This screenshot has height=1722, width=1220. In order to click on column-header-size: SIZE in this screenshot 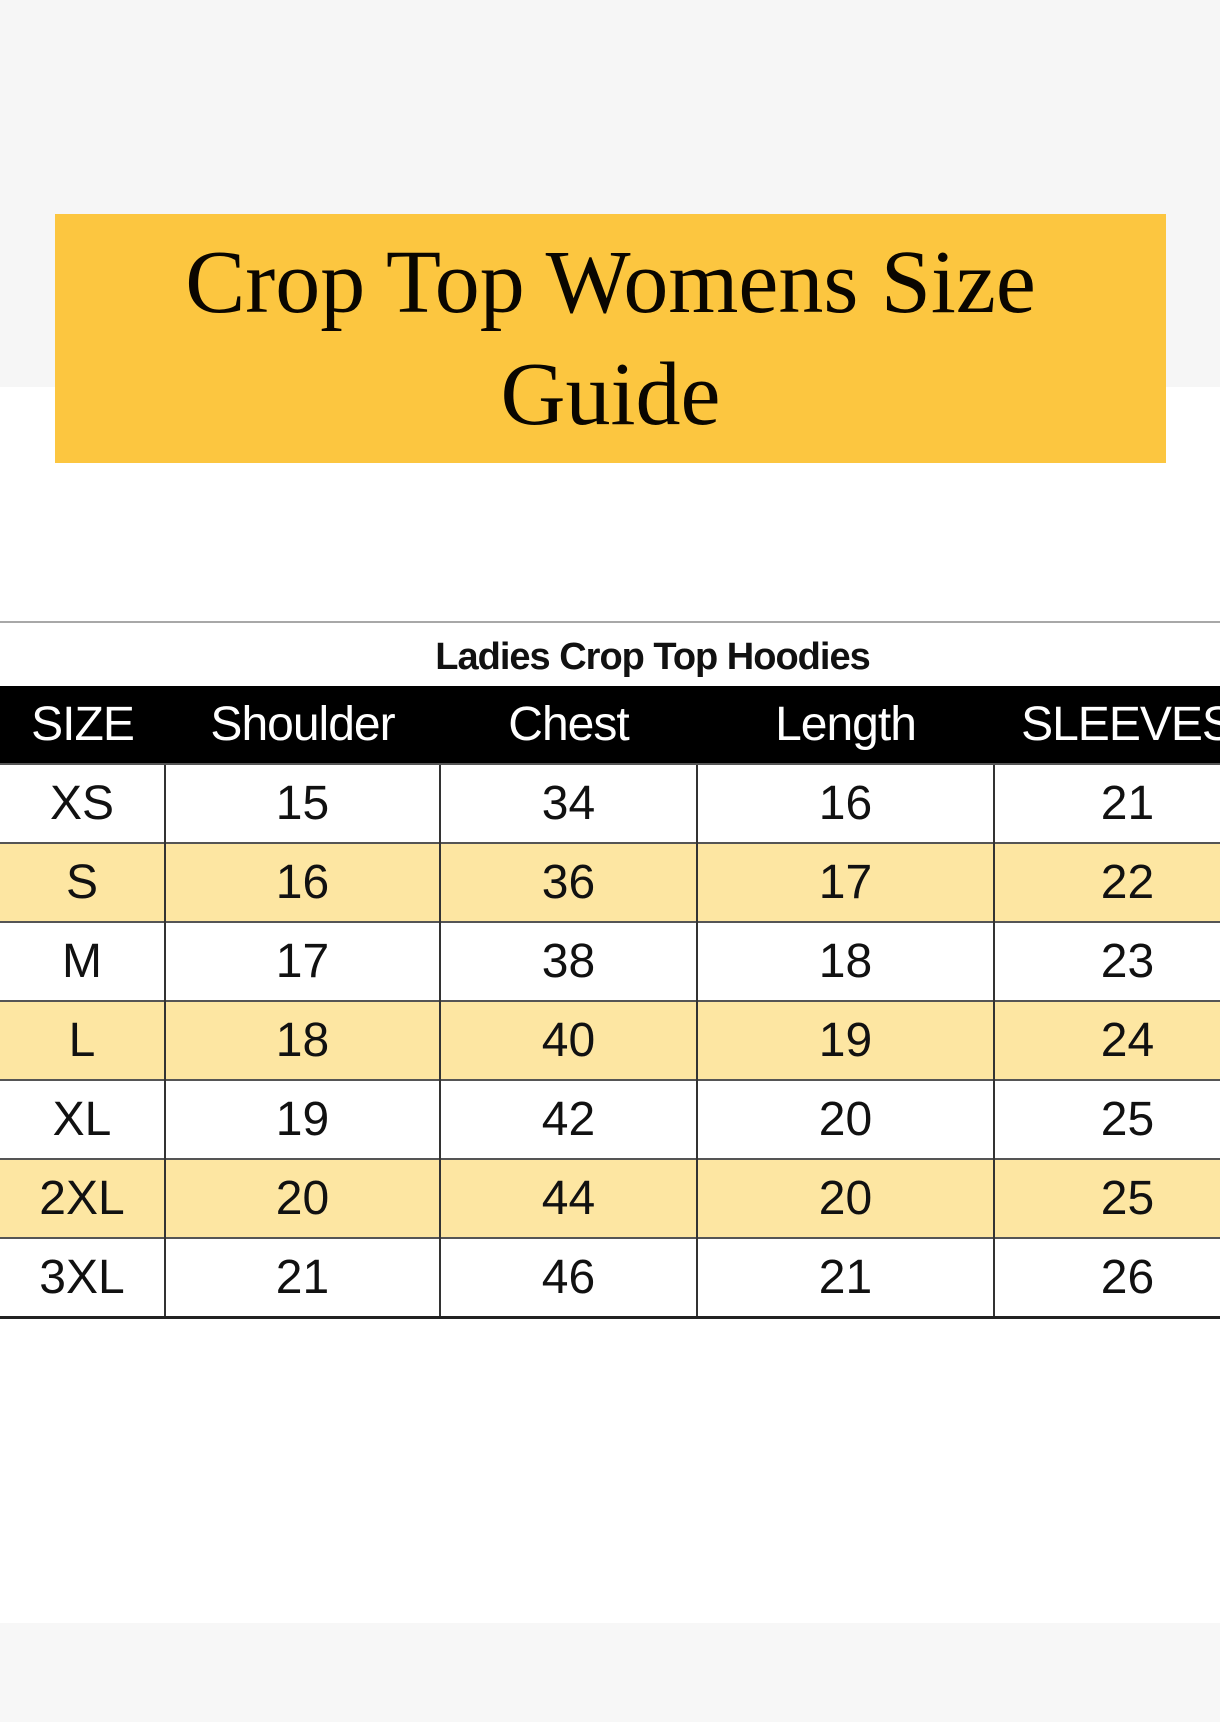, I will do `click(82, 725)`.